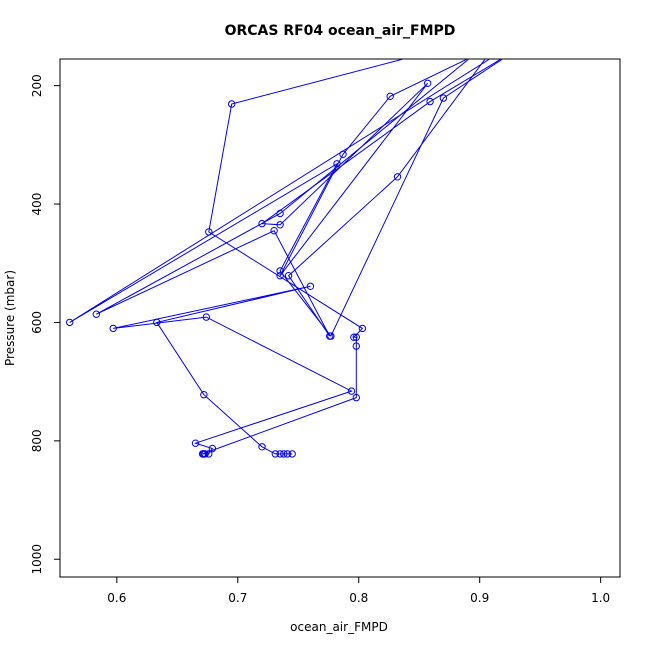  What do you see at coordinates (339, 627) in the screenshot?
I see `x-axis-label: ocean_air_FMPD` at bounding box center [339, 627].